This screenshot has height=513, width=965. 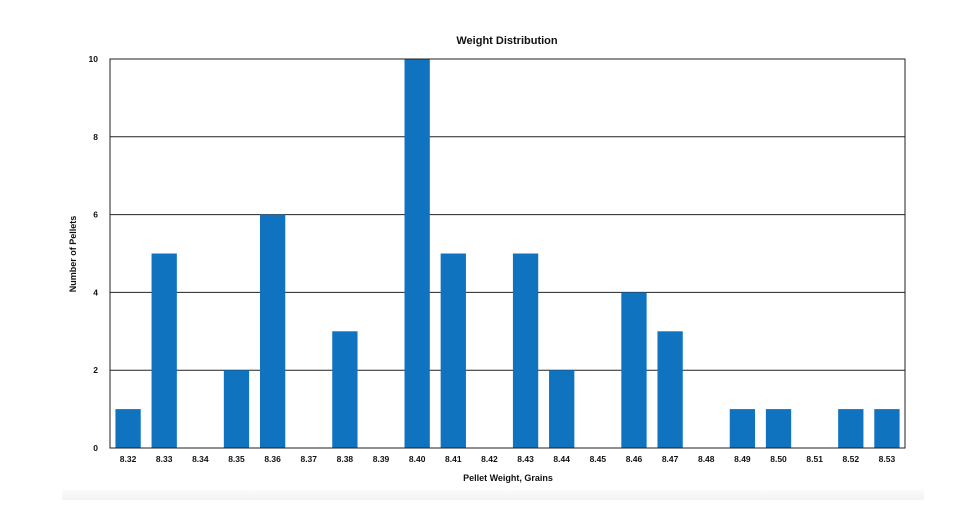 I want to click on x-tick-label: 8.44, so click(x=561, y=459).